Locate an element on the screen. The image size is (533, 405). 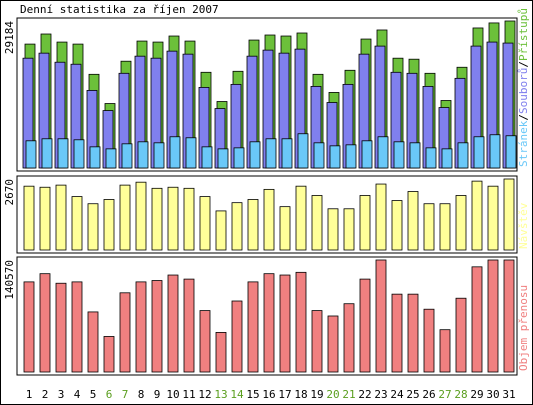
legend-entry: Přístupů is located at coordinates (523, 34).